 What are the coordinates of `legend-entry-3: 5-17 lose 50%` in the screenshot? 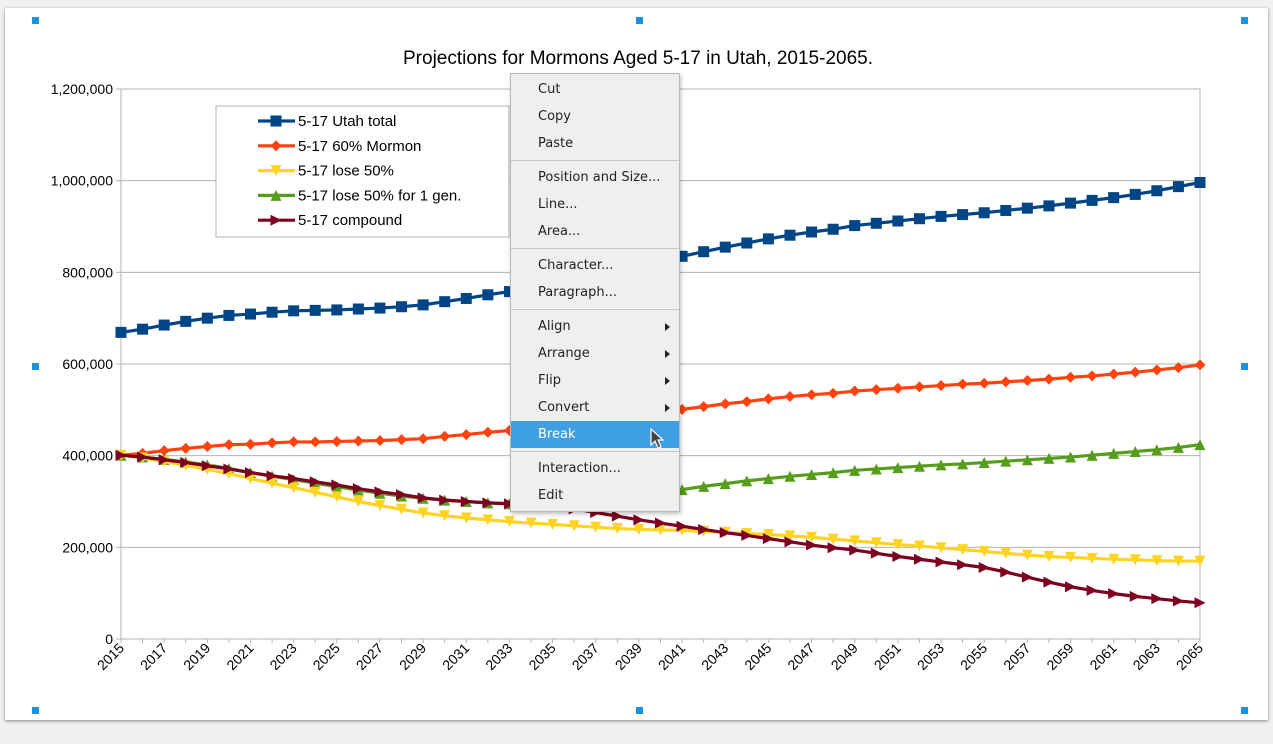 It's located at (326, 171).